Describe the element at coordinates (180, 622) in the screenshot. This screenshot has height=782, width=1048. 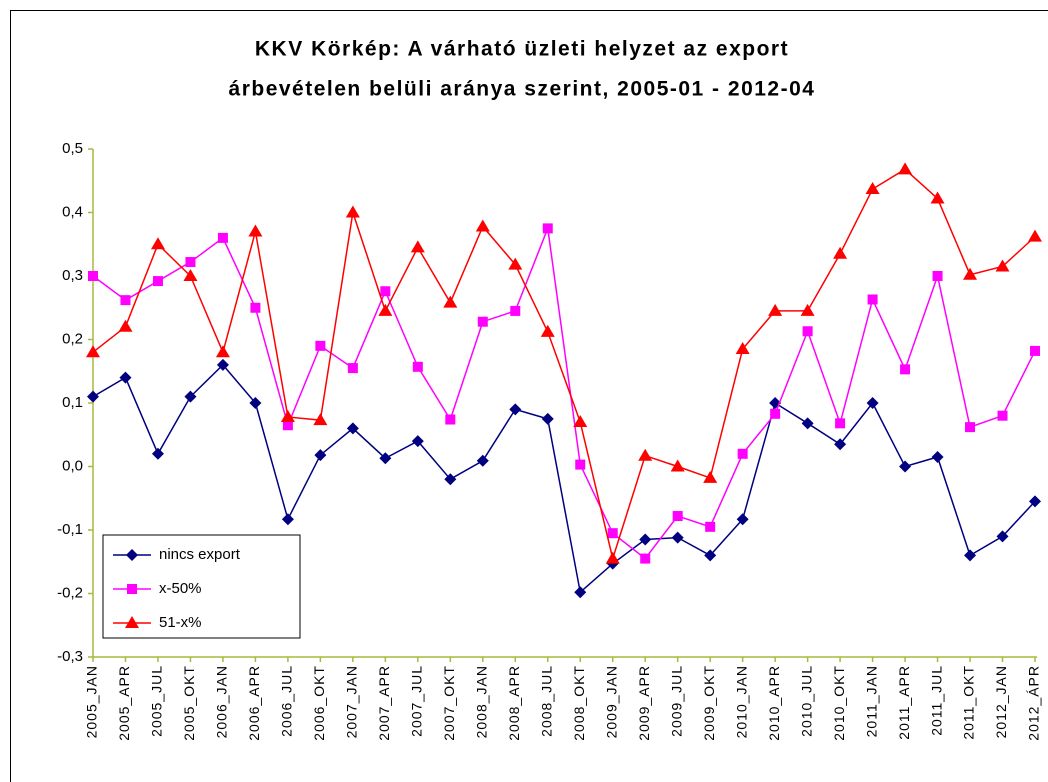
I see `legend-label: 51-x%` at that location.